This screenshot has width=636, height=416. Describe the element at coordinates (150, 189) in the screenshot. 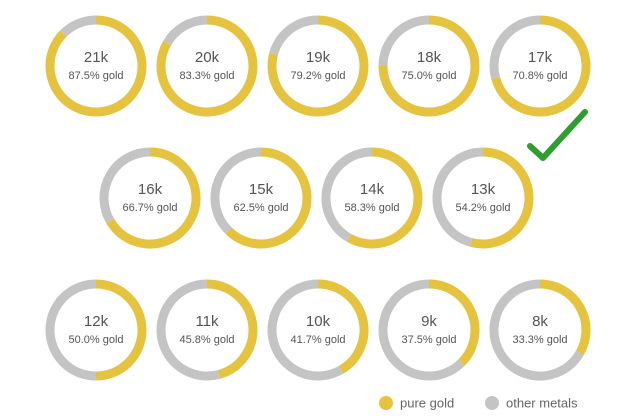

I see `donut-title: 16k` at that location.